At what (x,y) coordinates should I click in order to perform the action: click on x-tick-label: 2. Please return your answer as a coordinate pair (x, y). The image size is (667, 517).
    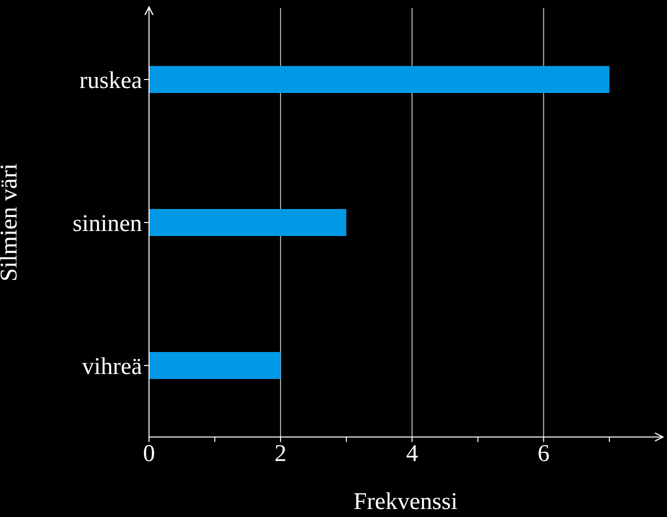
    Looking at the image, I should click on (280, 454).